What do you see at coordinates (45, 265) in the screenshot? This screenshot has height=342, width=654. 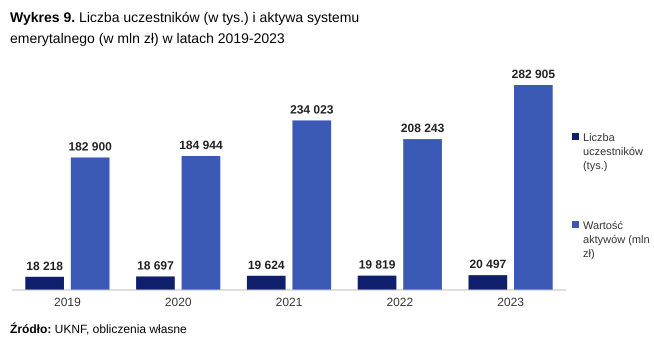 I see `data-label: 18 218` at bounding box center [45, 265].